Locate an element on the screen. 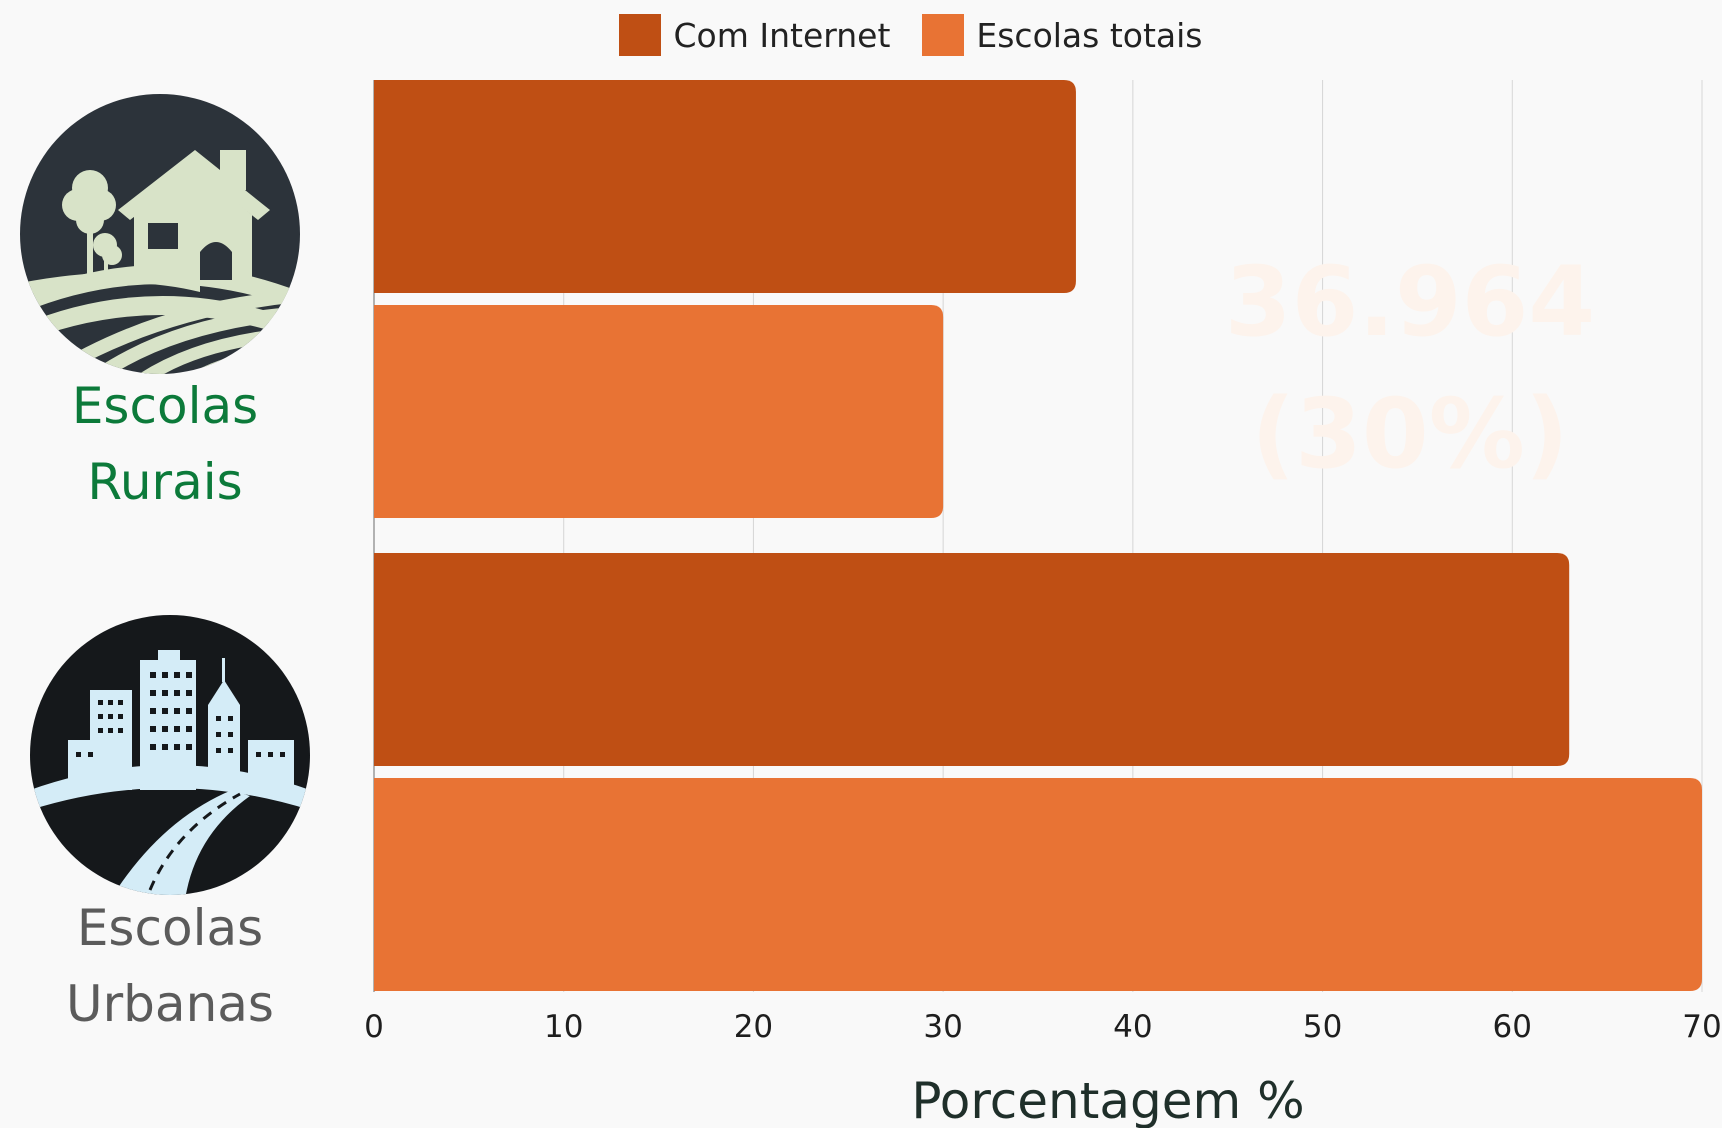  legend-item-com-internet: Com Internet is located at coordinates (754, 35).